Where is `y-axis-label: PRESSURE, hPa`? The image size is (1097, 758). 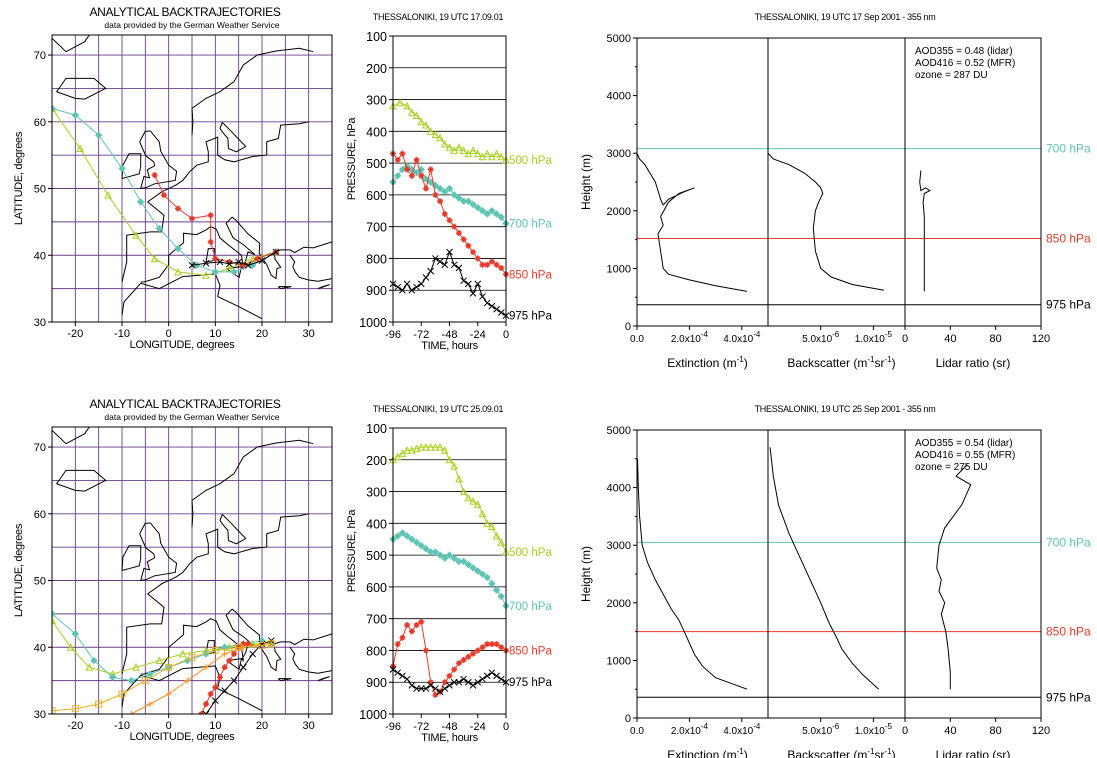
y-axis-label: PRESSURE, hPa is located at coordinates (352, 158).